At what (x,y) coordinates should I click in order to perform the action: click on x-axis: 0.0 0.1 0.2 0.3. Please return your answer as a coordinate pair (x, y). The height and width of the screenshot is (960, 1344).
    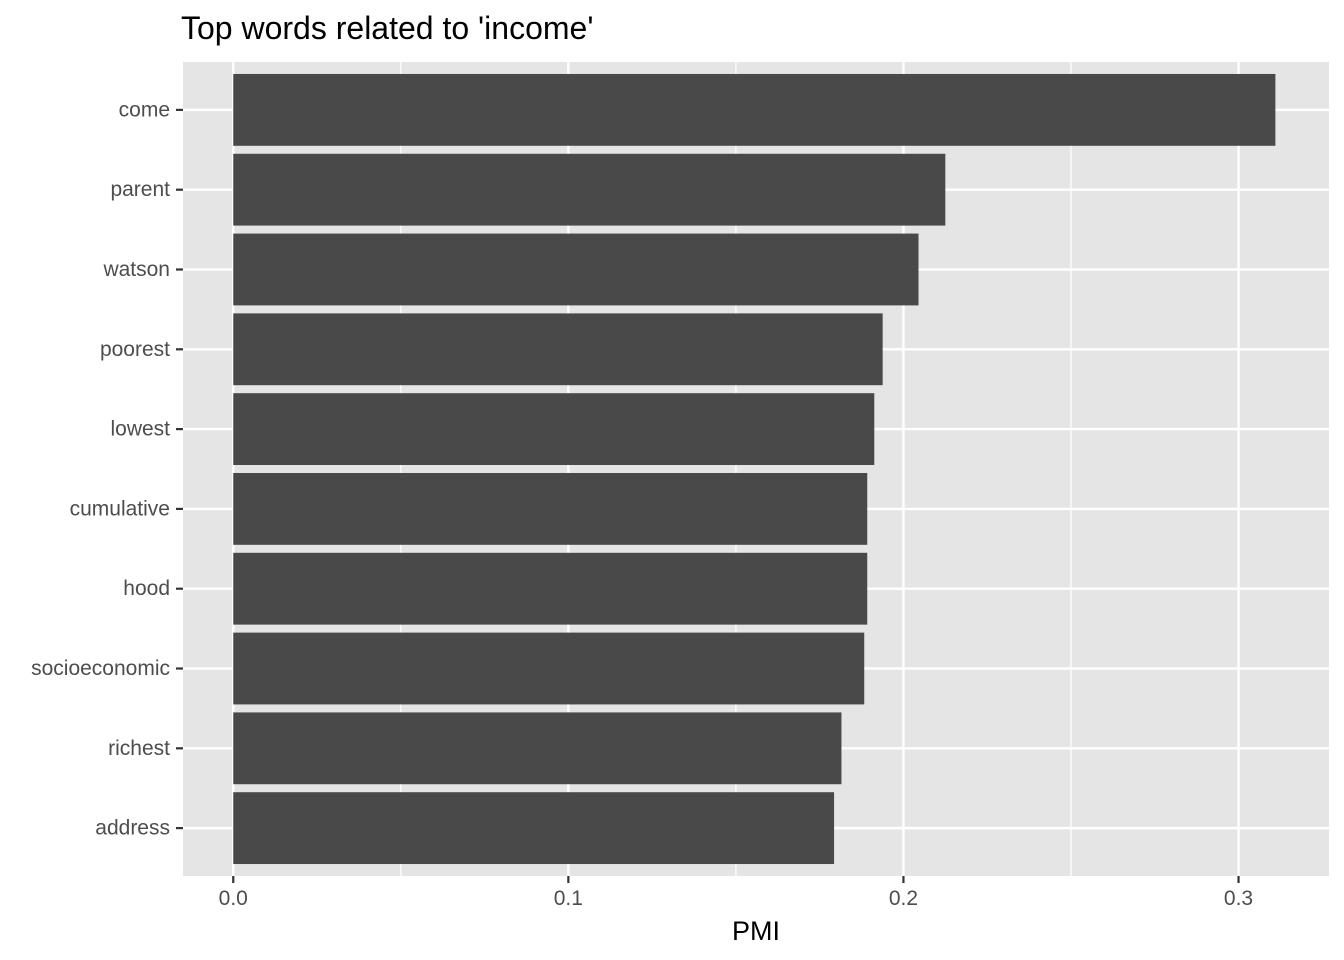
    Looking at the image, I should click on (736, 893).